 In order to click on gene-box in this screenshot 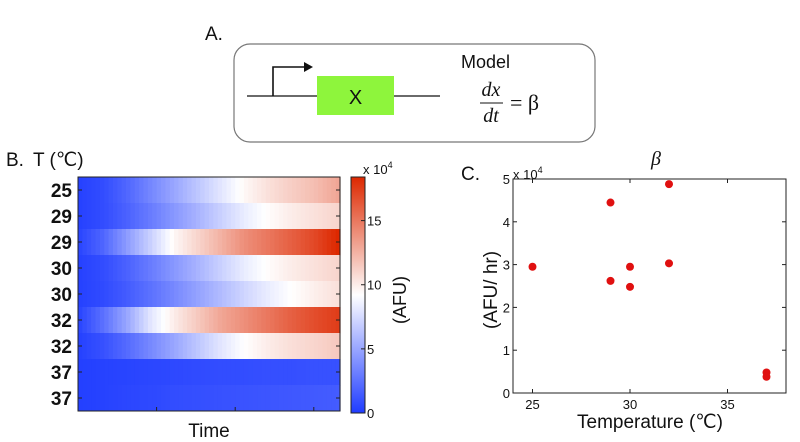, I will do `click(355, 95)`.